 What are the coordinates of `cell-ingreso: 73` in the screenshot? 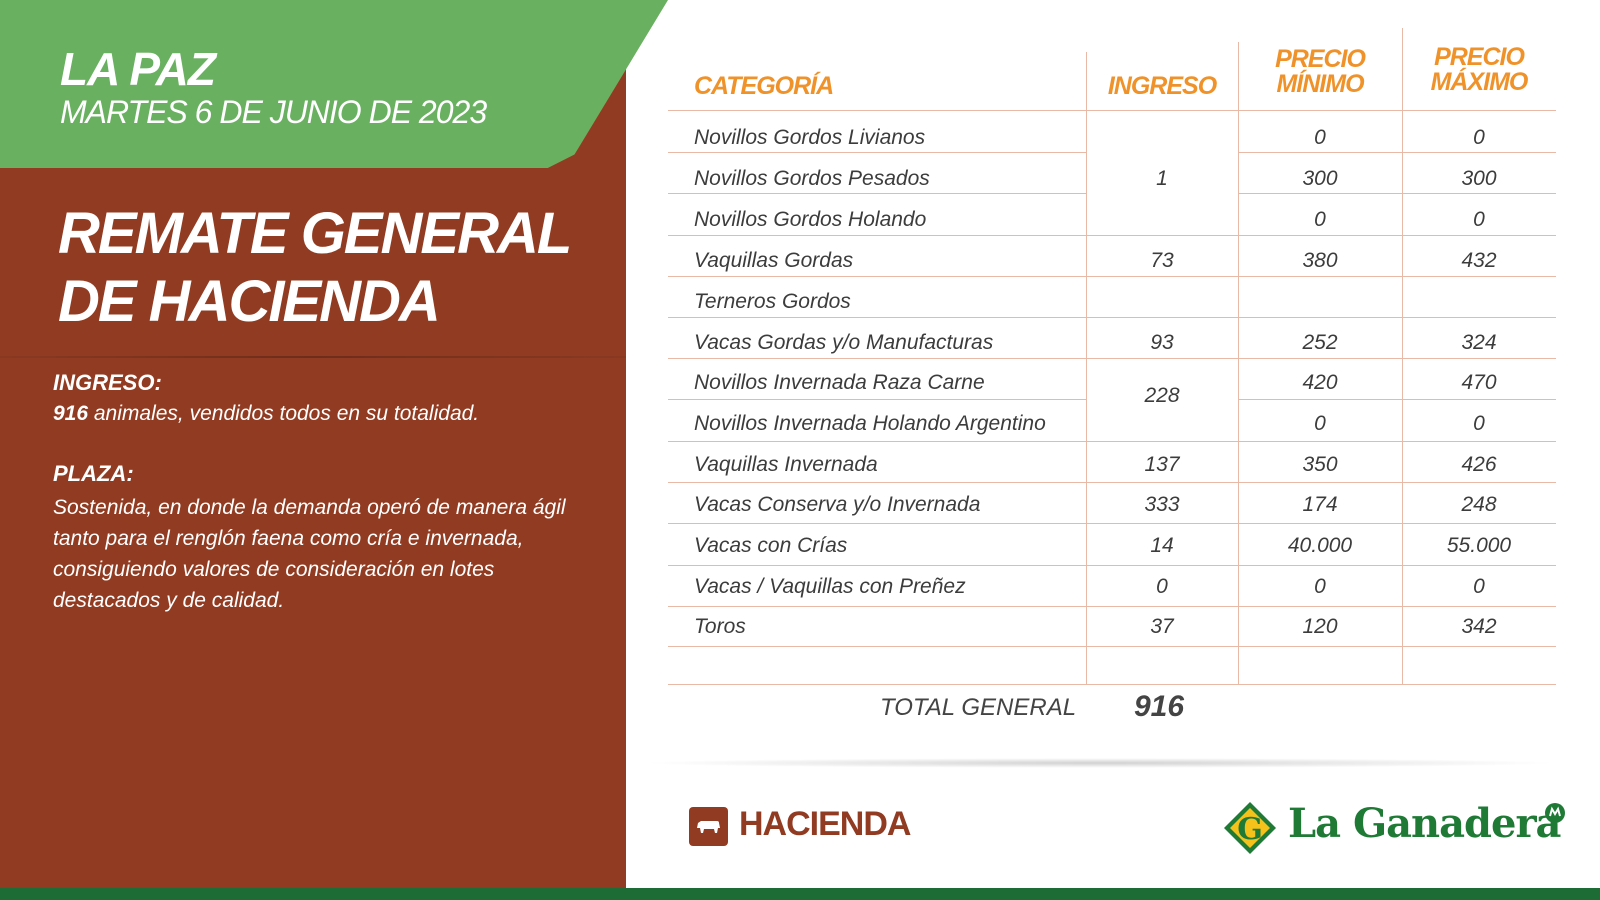 It's located at (1162, 260).